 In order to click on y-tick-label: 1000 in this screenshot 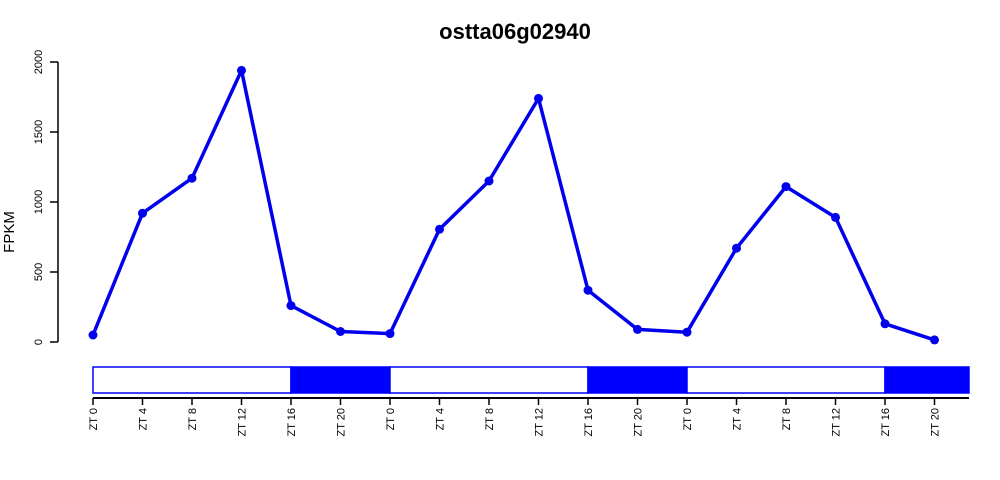, I will do `click(39, 202)`.